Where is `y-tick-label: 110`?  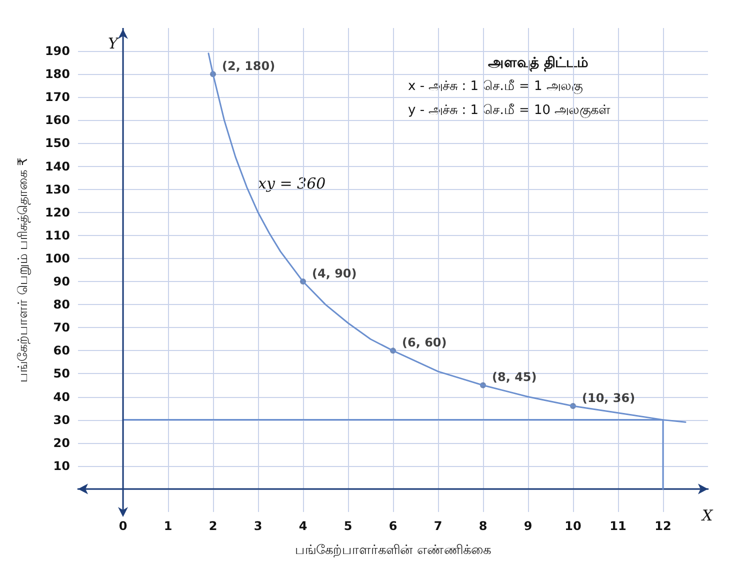
y-tick-label: 110 is located at coordinates (57, 235).